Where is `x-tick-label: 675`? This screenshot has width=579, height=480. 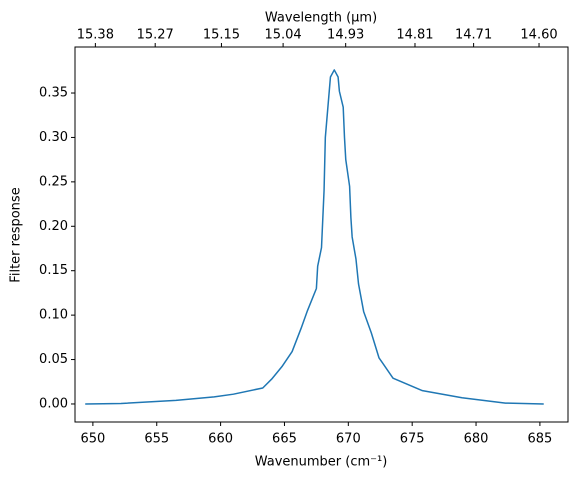 x-tick-label: 675 is located at coordinates (412, 439).